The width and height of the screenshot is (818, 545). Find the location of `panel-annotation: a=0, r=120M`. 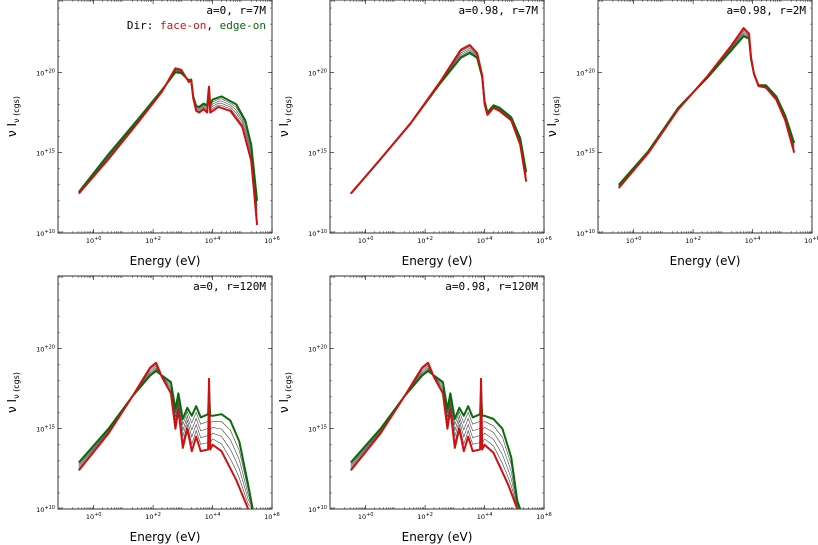

panel-annotation: a=0, r=120M is located at coordinates (229, 286).